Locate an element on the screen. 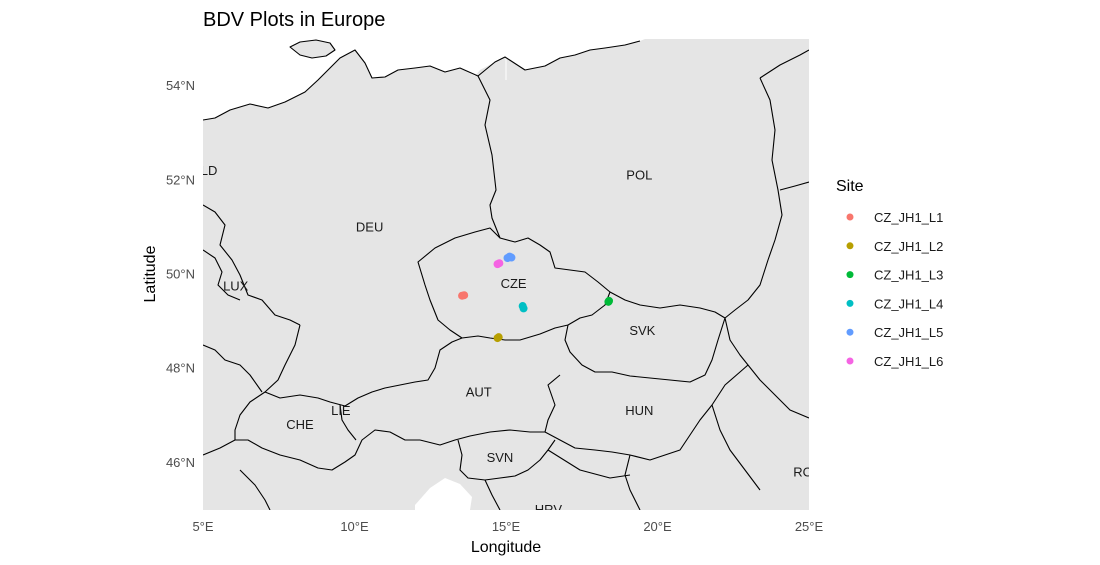  site-point-cz-jh1-l5 is located at coordinates (511, 257).